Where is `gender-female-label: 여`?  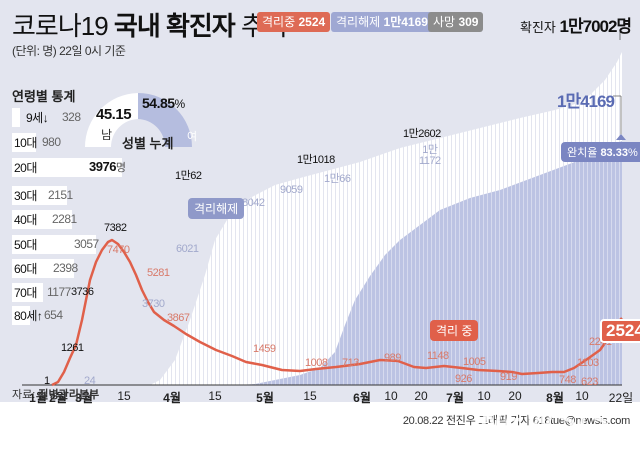 gender-female-label: 여 is located at coordinates (192, 137).